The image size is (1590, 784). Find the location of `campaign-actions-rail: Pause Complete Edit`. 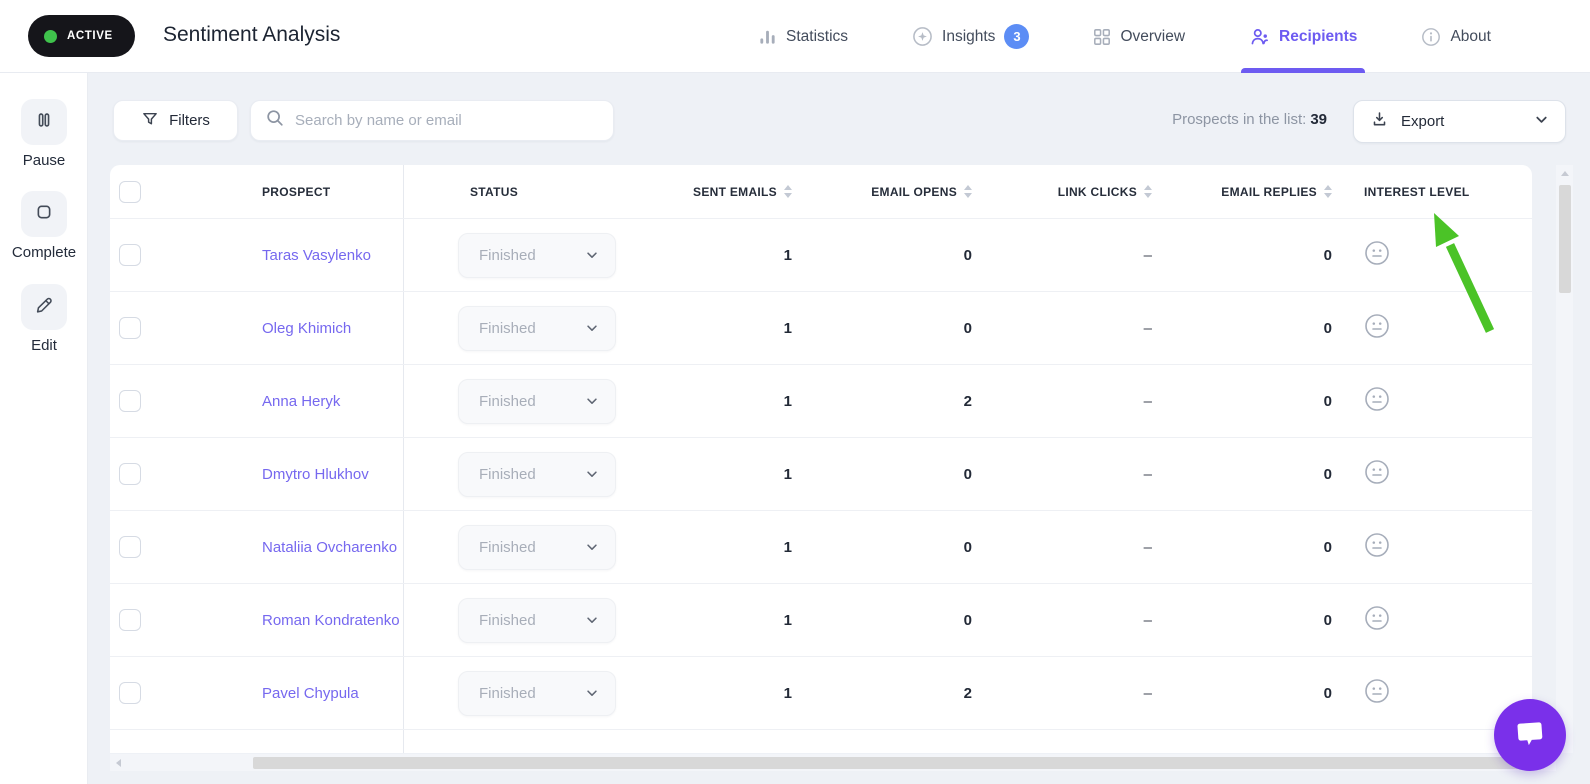

campaign-actions-rail: Pause Complete Edit is located at coordinates (44, 428).